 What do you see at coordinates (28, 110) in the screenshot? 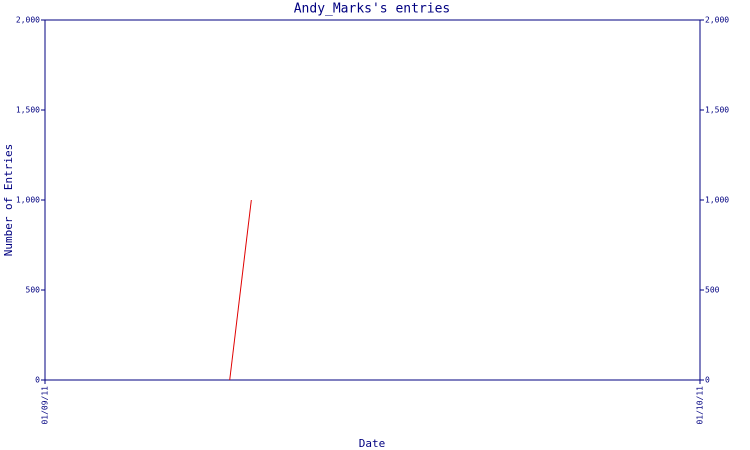
I see `y-tick-label: 1,500` at bounding box center [28, 110].